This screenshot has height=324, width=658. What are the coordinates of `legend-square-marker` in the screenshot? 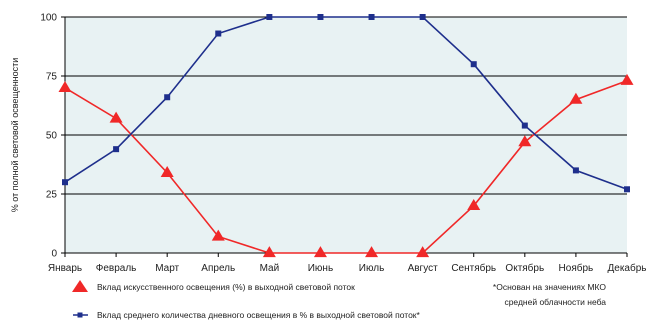 It's located at (80, 315).